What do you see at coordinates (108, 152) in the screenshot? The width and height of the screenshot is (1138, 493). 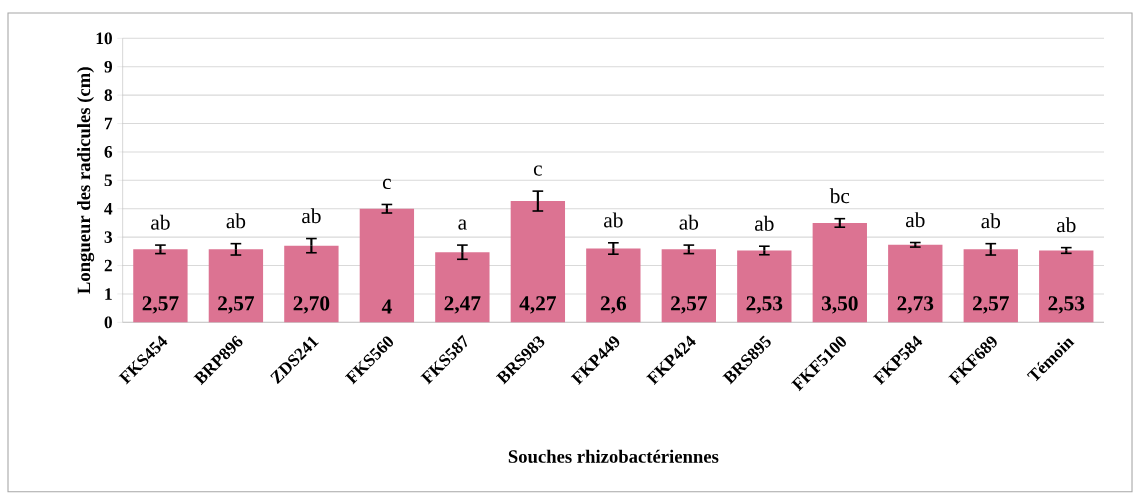 I see `y-tick-label: 6` at bounding box center [108, 152].